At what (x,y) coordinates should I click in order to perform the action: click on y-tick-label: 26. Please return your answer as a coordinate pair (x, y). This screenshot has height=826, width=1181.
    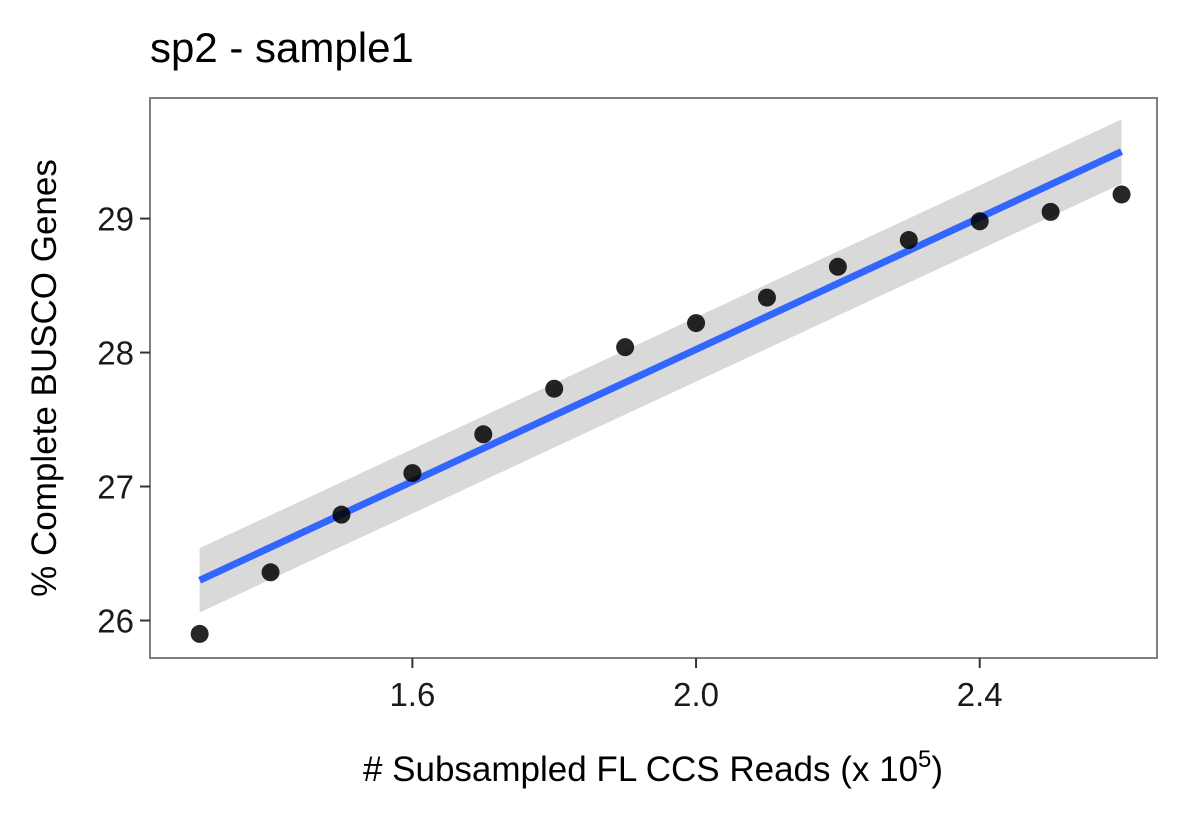
    Looking at the image, I should click on (115, 620).